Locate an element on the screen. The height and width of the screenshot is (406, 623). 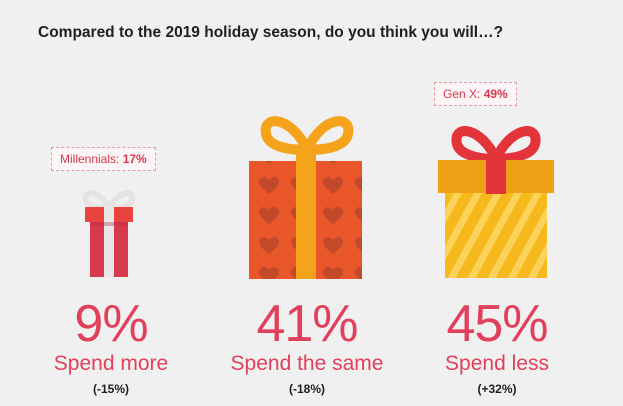
gift-large-icon is located at coordinates (496, 202).